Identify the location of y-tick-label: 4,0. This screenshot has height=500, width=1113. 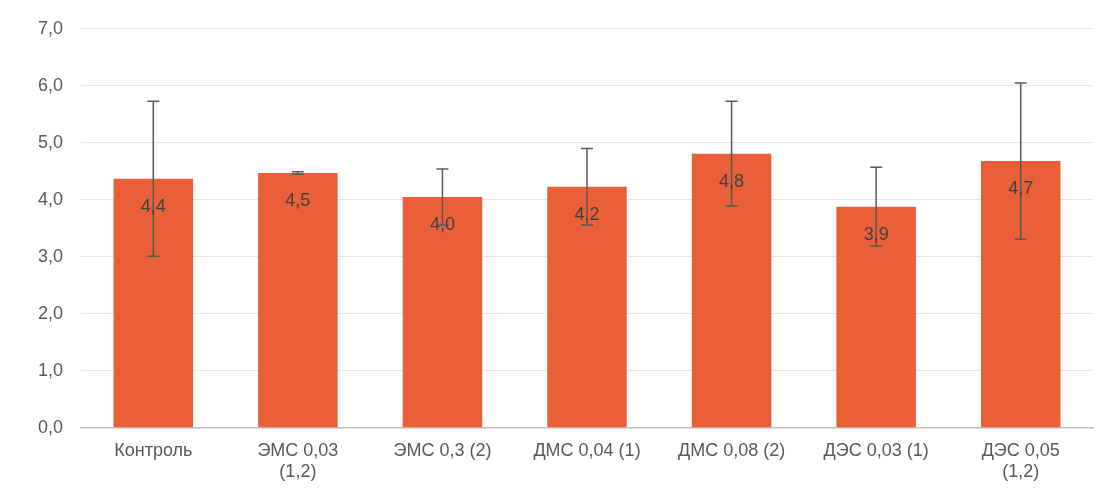
(50, 198).